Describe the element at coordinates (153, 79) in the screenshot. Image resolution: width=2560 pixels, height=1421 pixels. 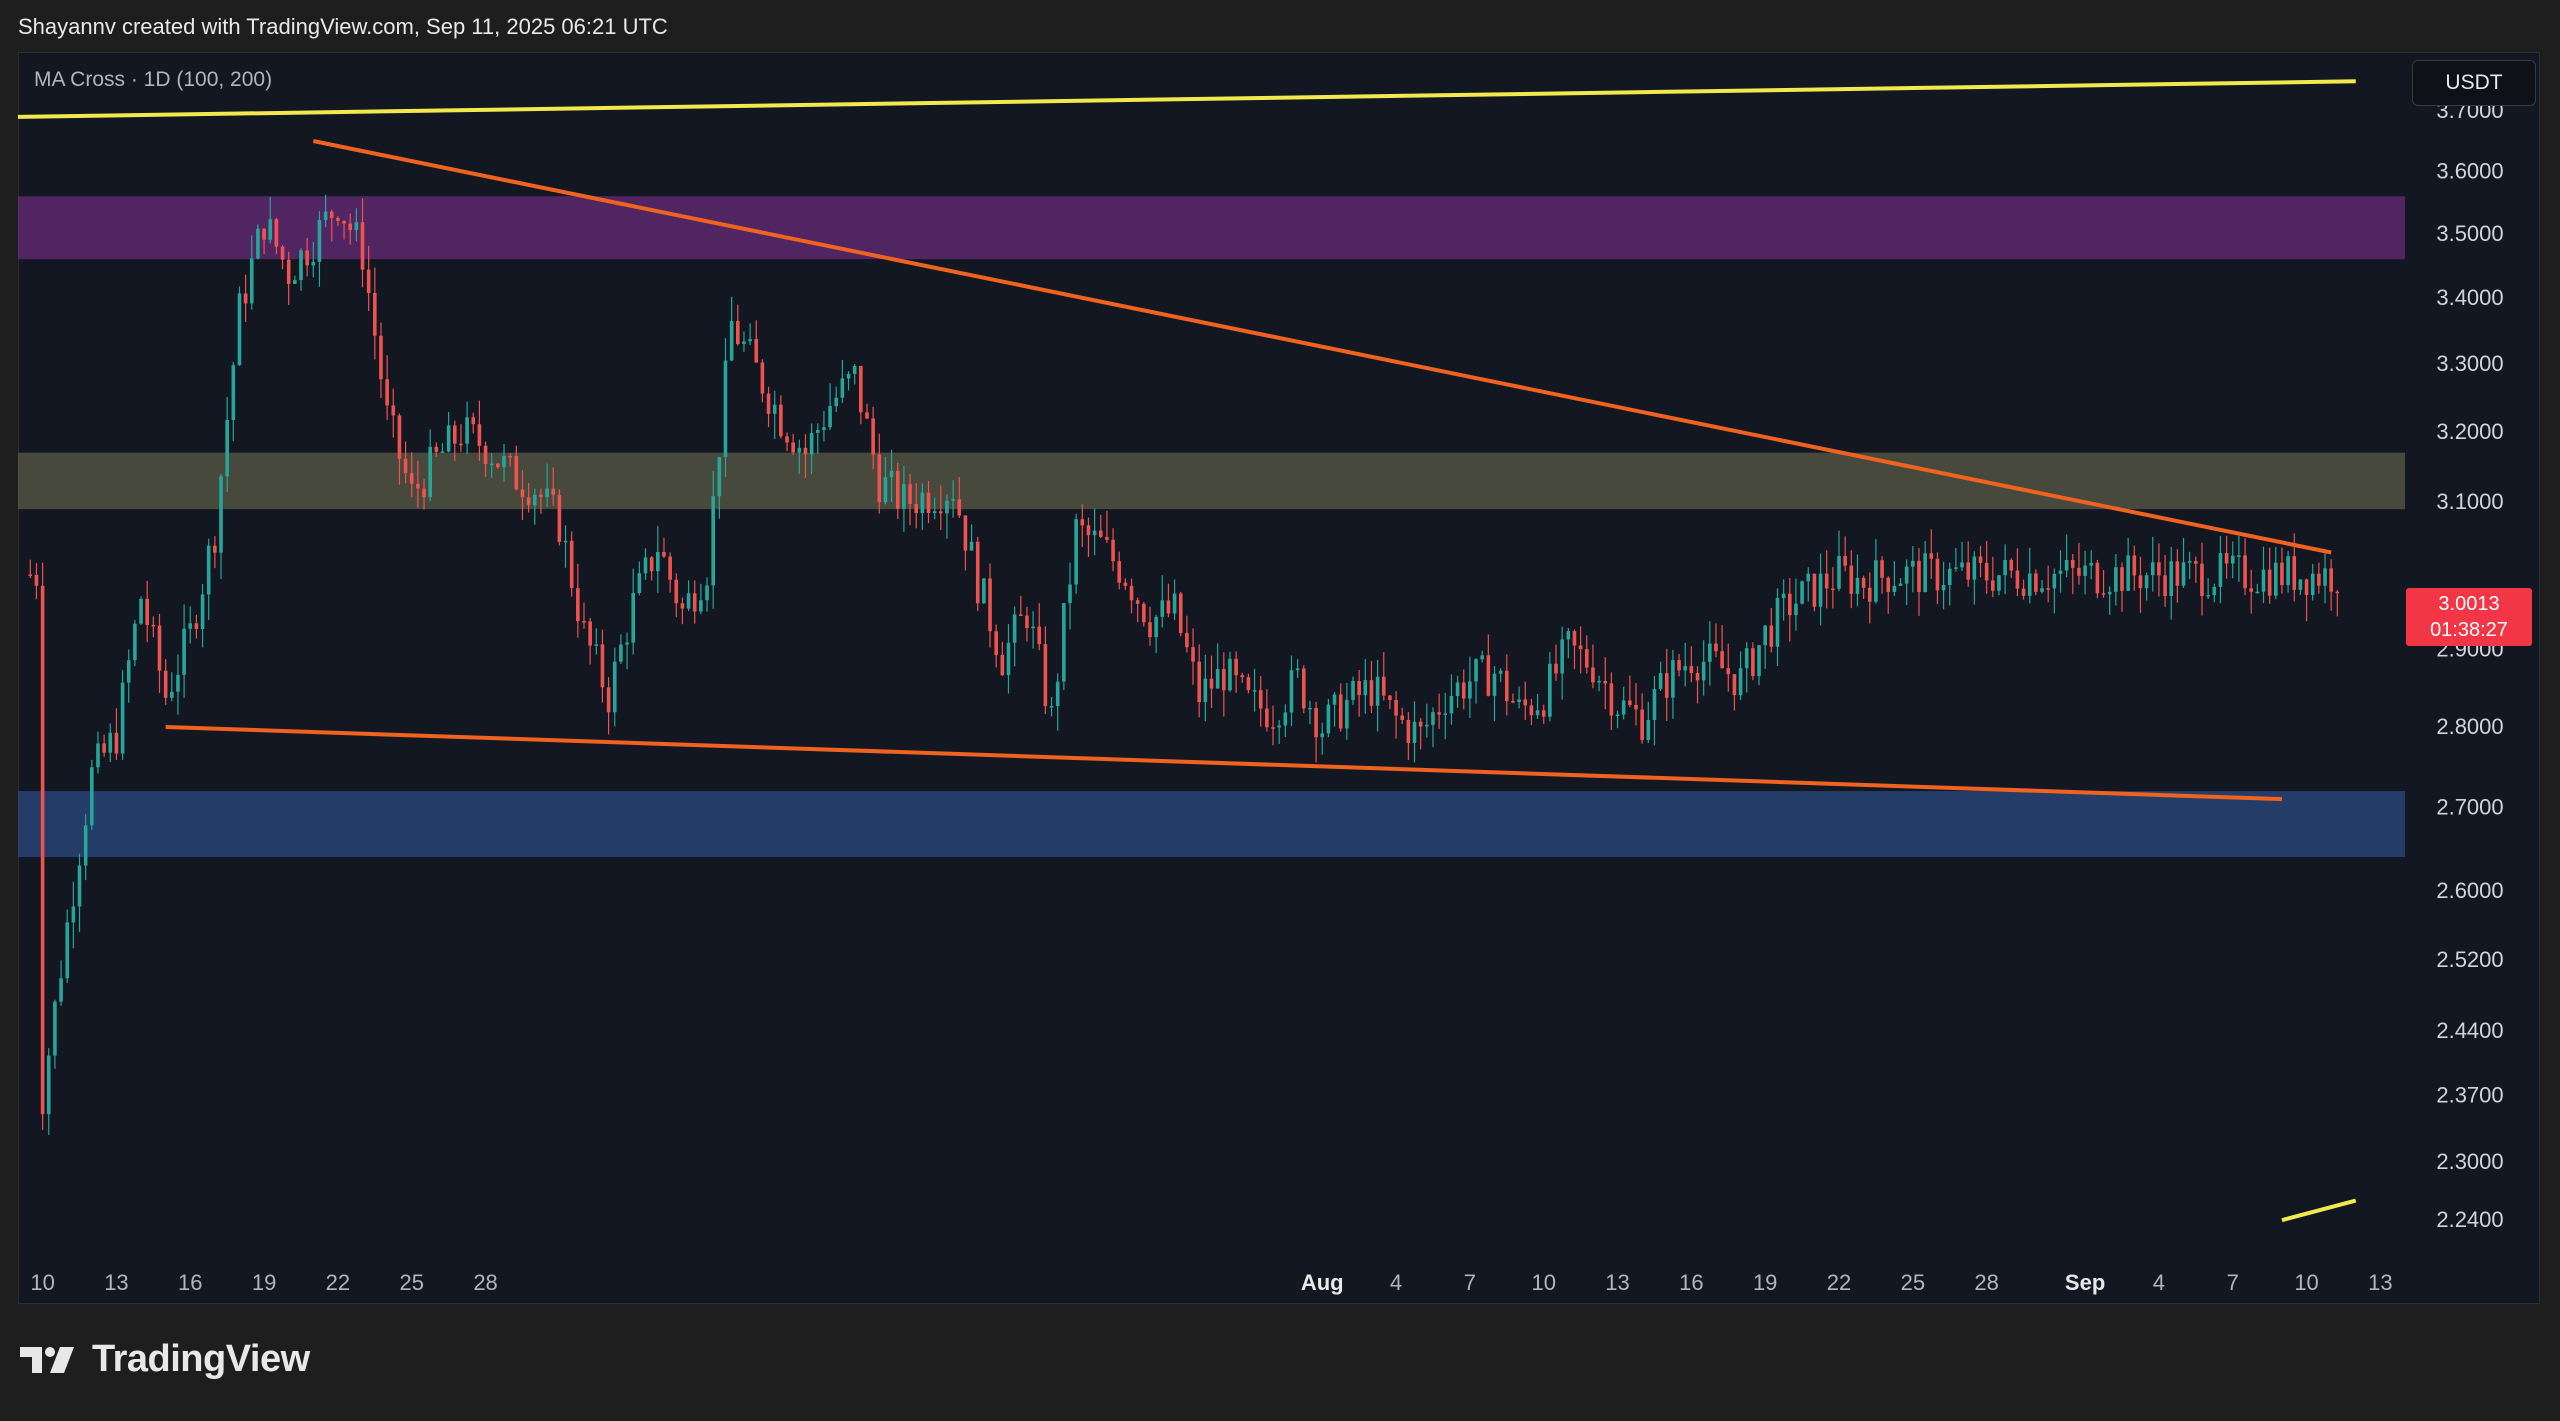
I see `indicator-legend: MA Cross · 1D (100, 200)` at that location.